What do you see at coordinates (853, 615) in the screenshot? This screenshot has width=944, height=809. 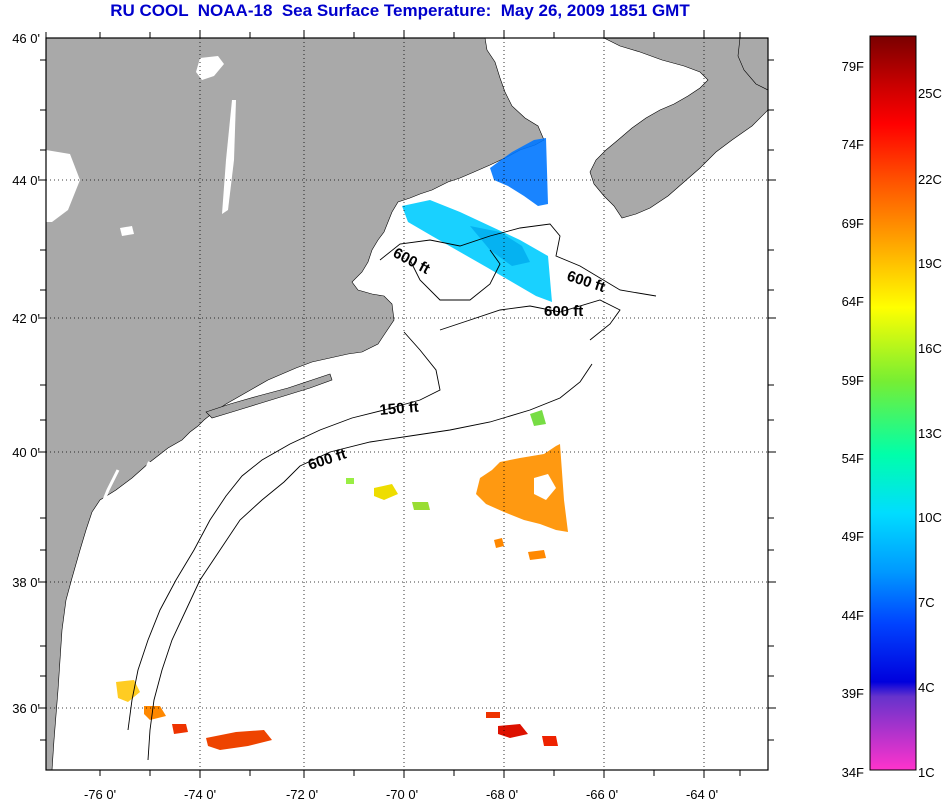 I see `cbar-f-44: 44F` at bounding box center [853, 615].